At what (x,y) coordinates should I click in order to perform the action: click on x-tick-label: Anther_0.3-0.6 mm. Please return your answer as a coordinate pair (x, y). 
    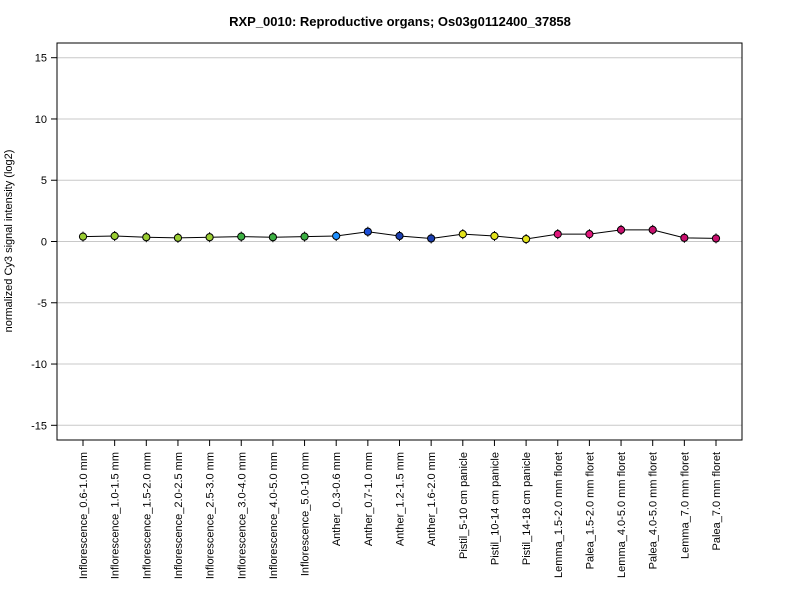
    Looking at the image, I should click on (337, 499).